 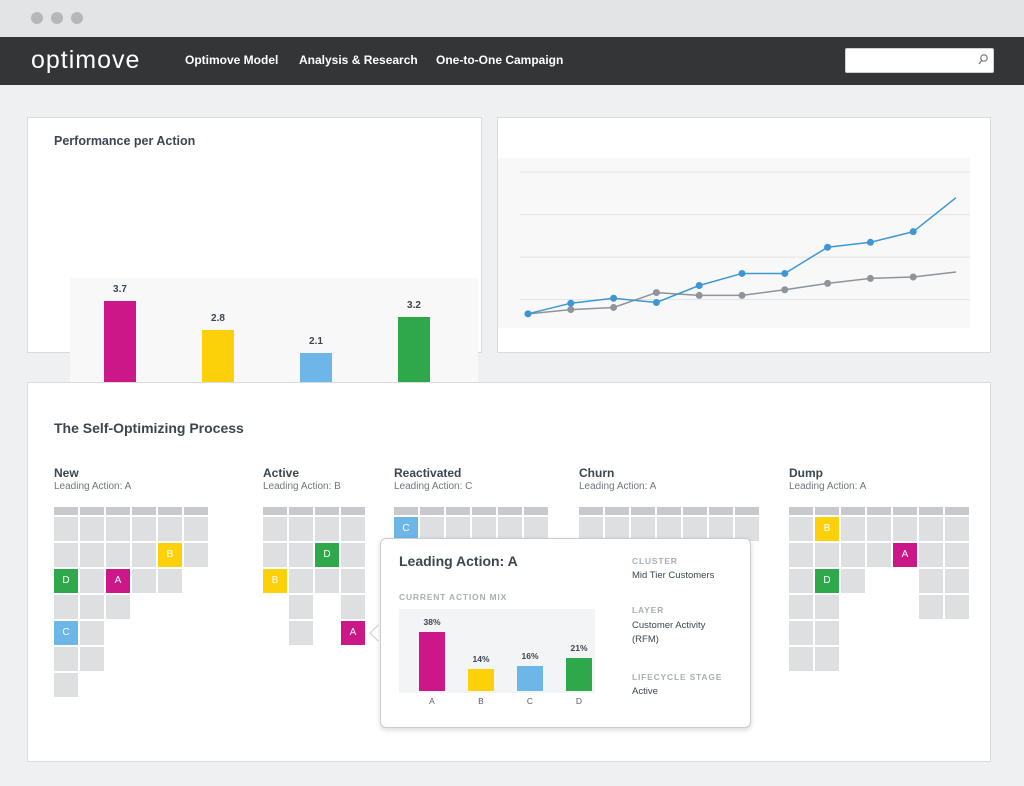 What do you see at coordinates (358, 60) in the screenshot?
I see `nav-item-analysis-research: Analysis & Research` at bounding box center [358, 60].